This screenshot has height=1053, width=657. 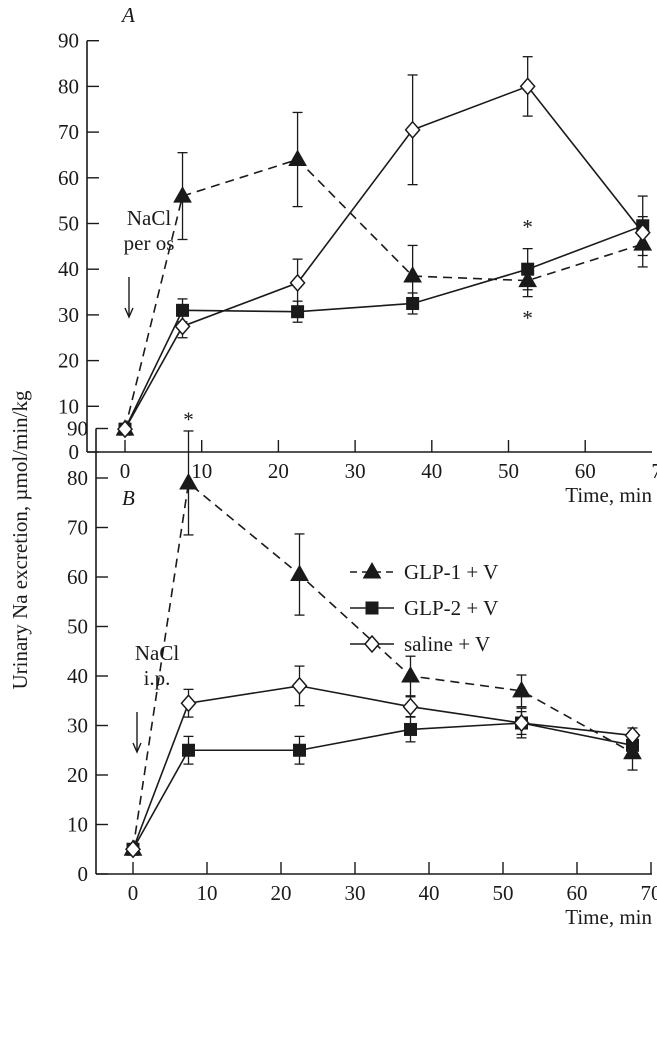 What do you see at coordinates (451, 572) in the screenshot?
I see `legend-label: GLP-1 + V` at bounding box center [451, 572].